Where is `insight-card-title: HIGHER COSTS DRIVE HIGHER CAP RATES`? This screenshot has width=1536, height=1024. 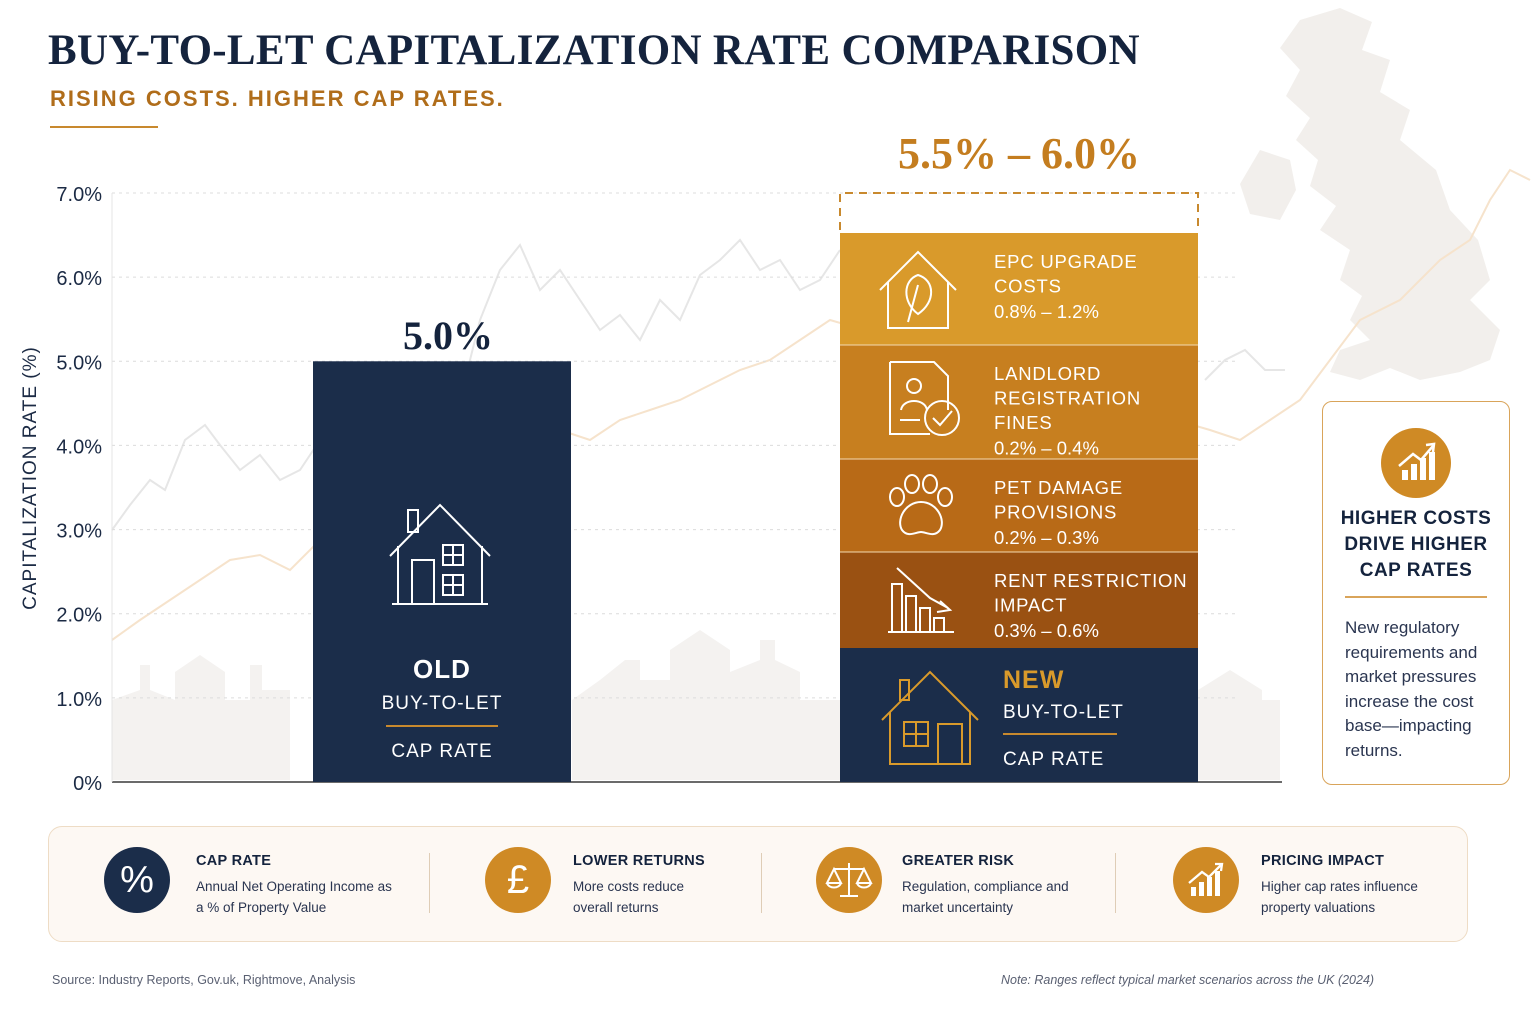
insight-card-title: HIGHER COSTS DRIVE HIGHER CAP RATES is located at coordinates (1416, 544).